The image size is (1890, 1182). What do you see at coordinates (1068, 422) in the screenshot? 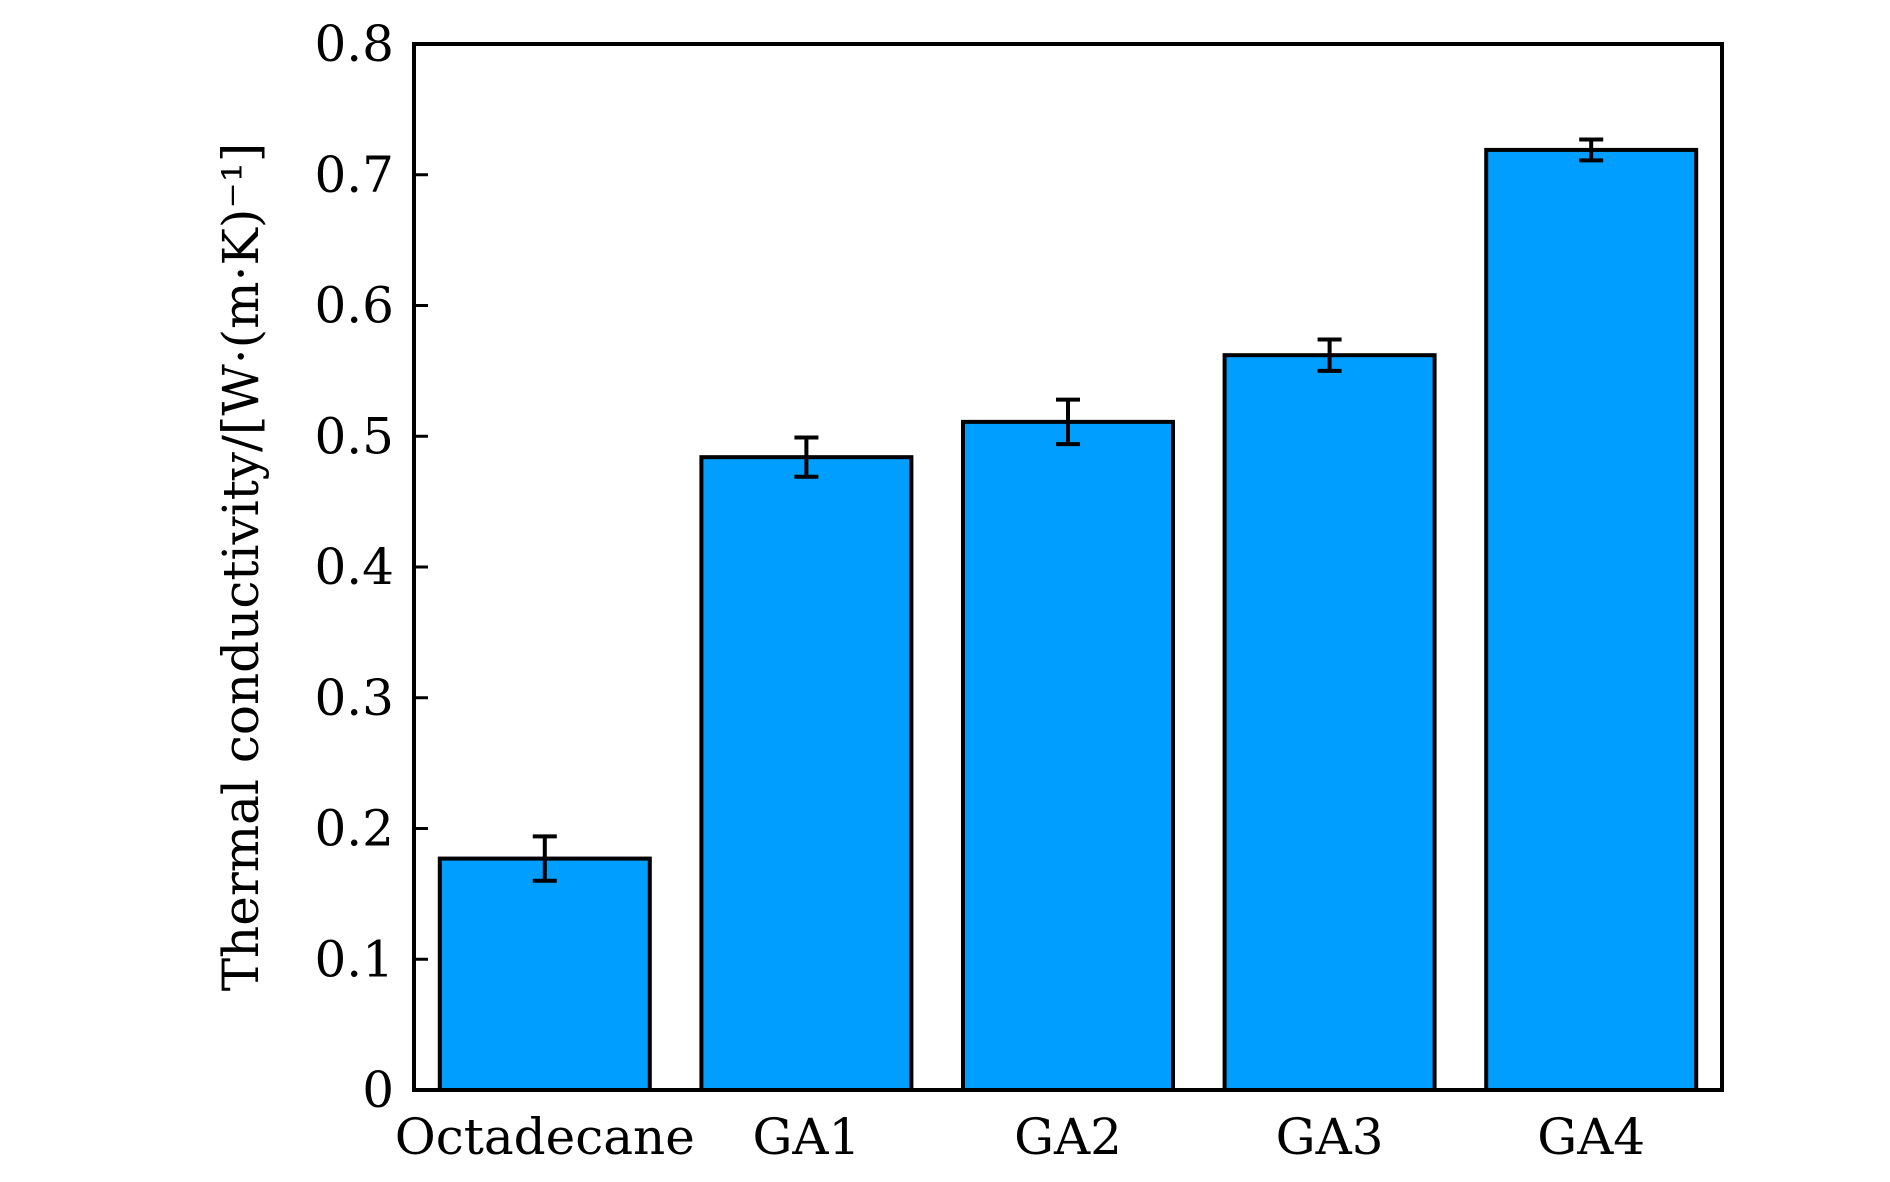
I see `error-bar-ga2` at bounding box center [1068, 422].